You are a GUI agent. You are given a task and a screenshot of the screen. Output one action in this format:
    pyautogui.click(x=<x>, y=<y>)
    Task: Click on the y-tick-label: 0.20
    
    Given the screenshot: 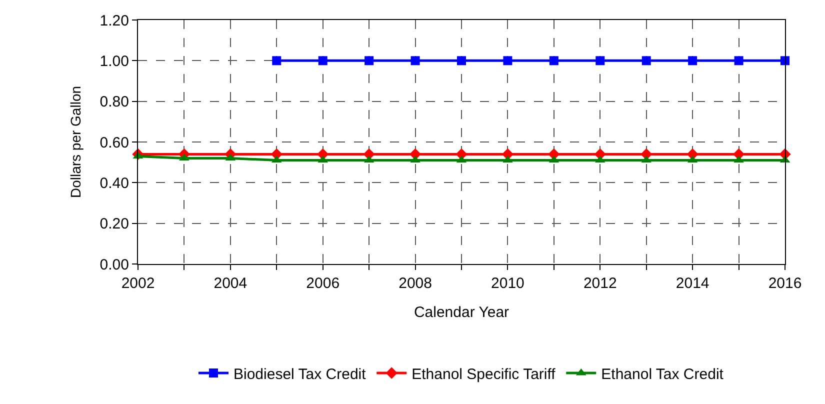 What is the action you would take?
    pyautogui.click(x=114, y=224)
    